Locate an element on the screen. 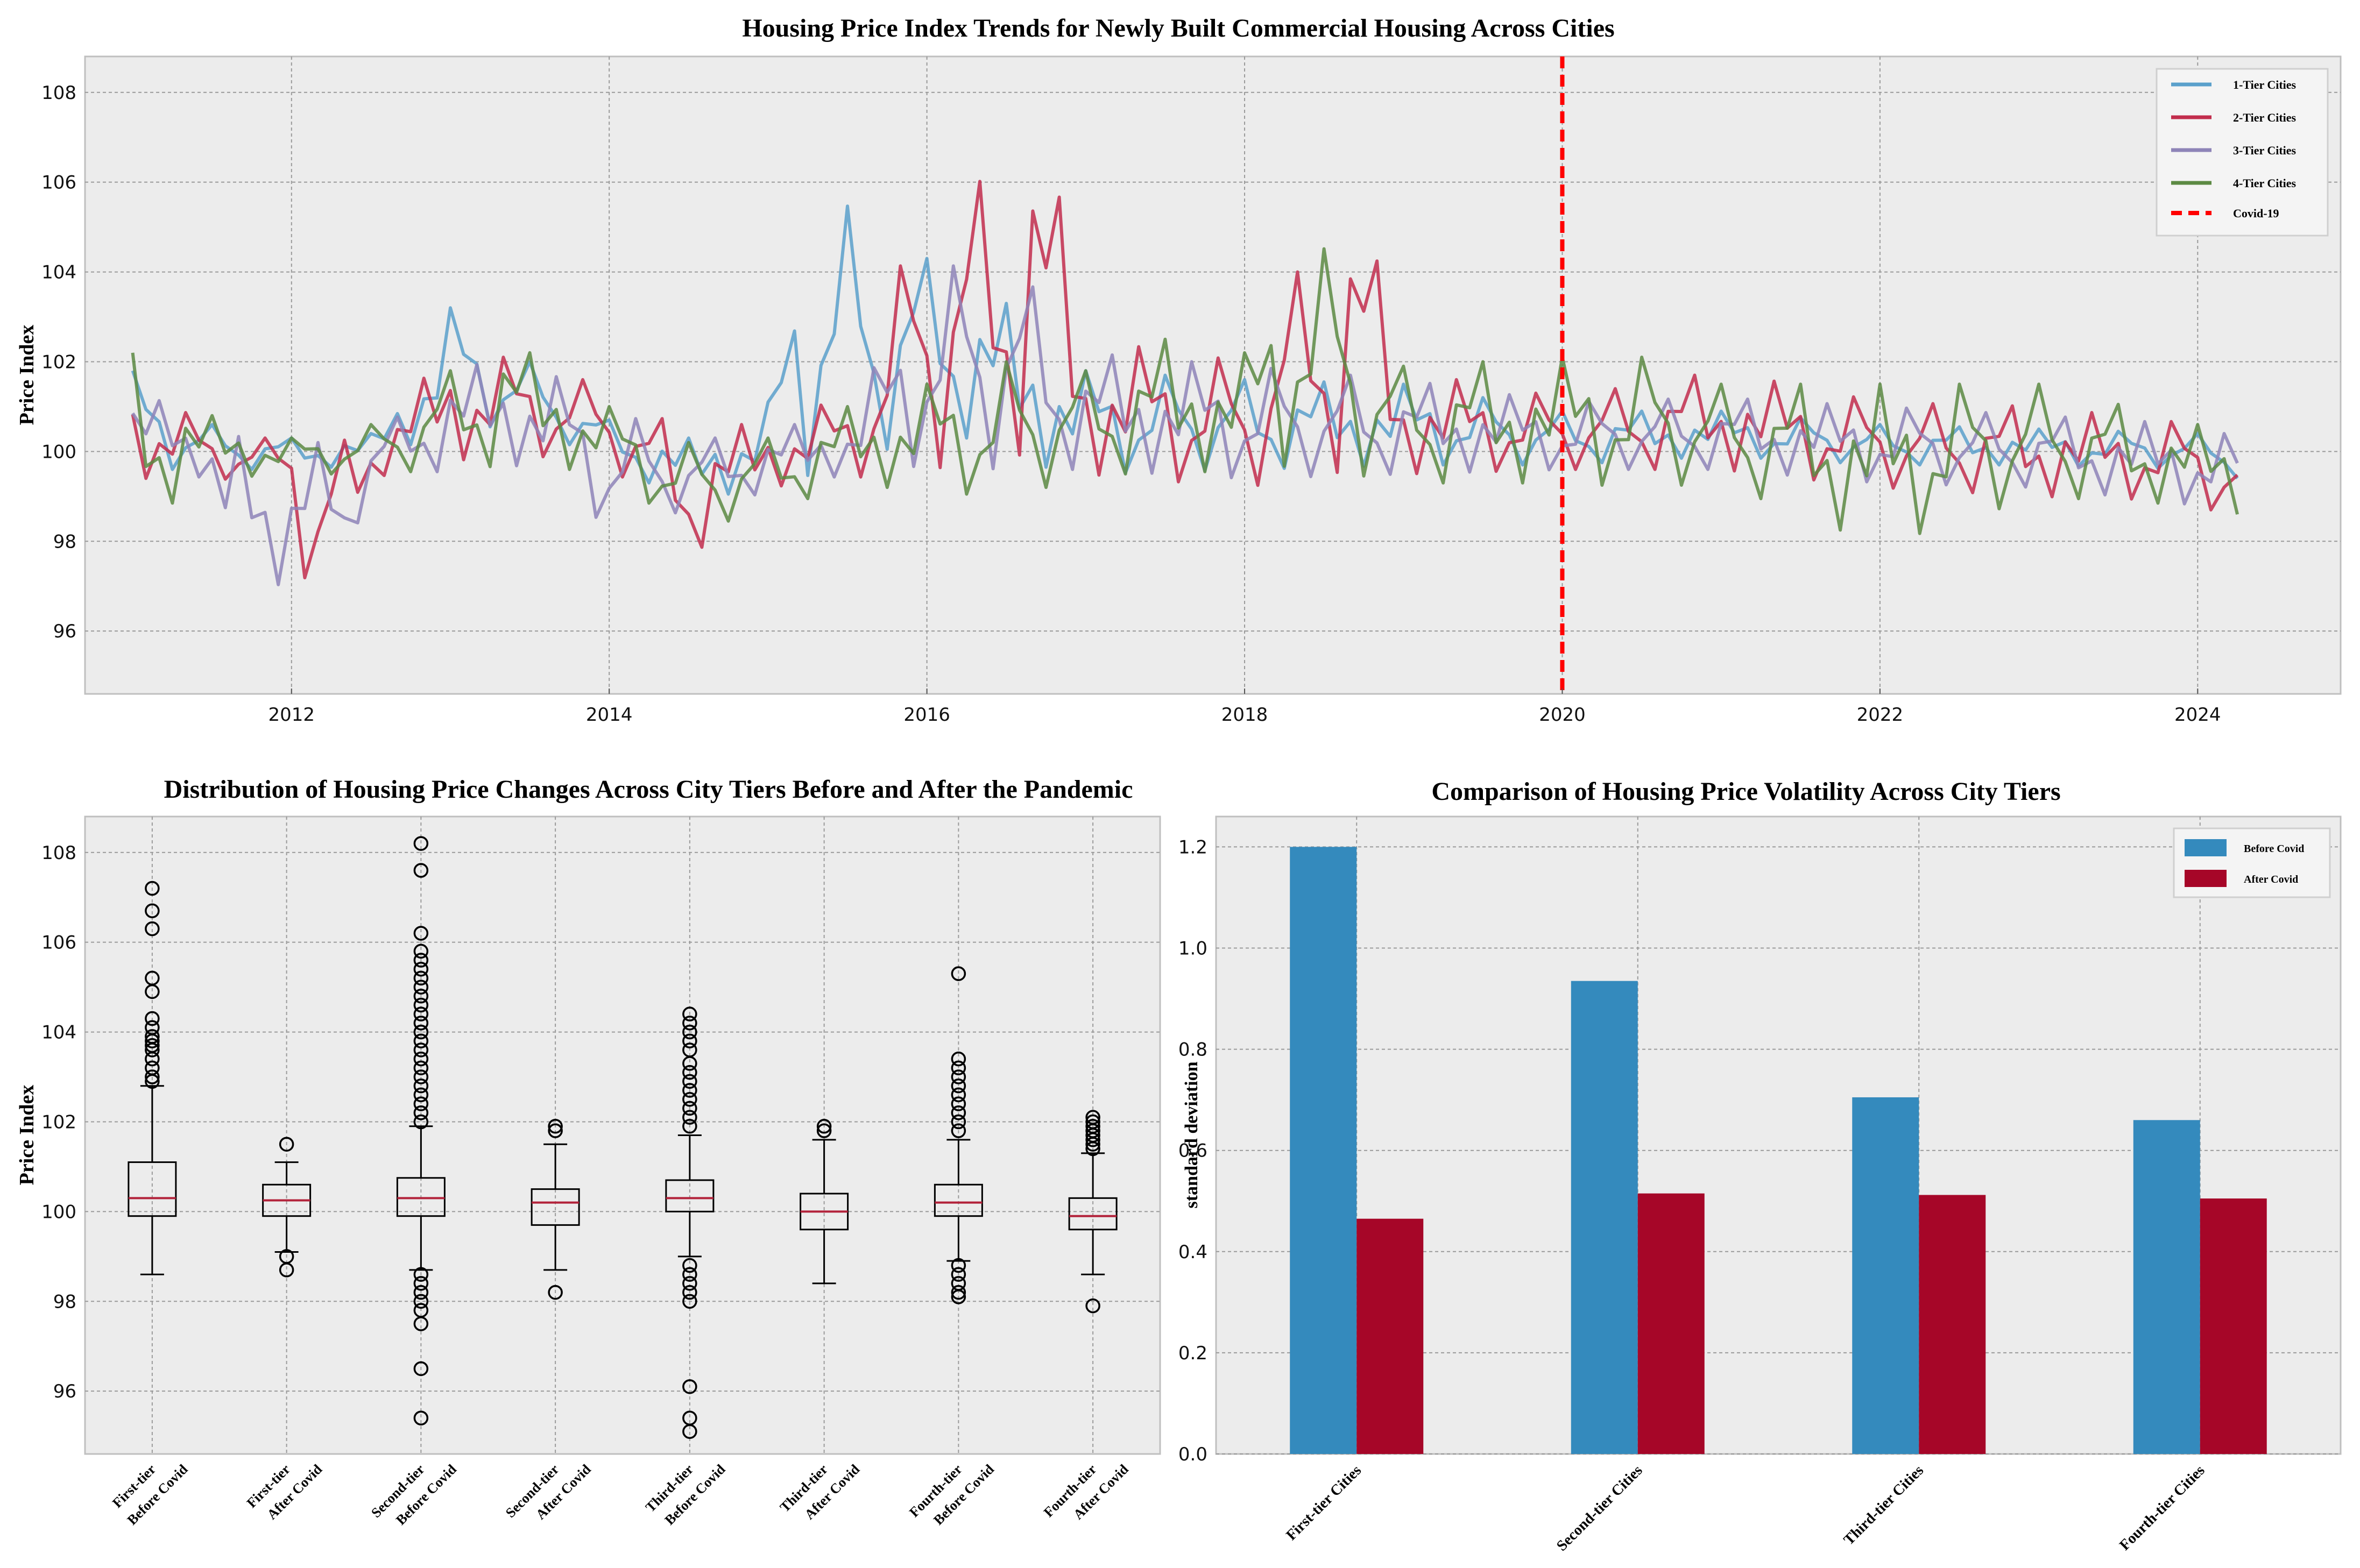 This screenshot has height=1568, width=2360. box-fourth-tier-before-covid is located at coordinates (959, 1135).